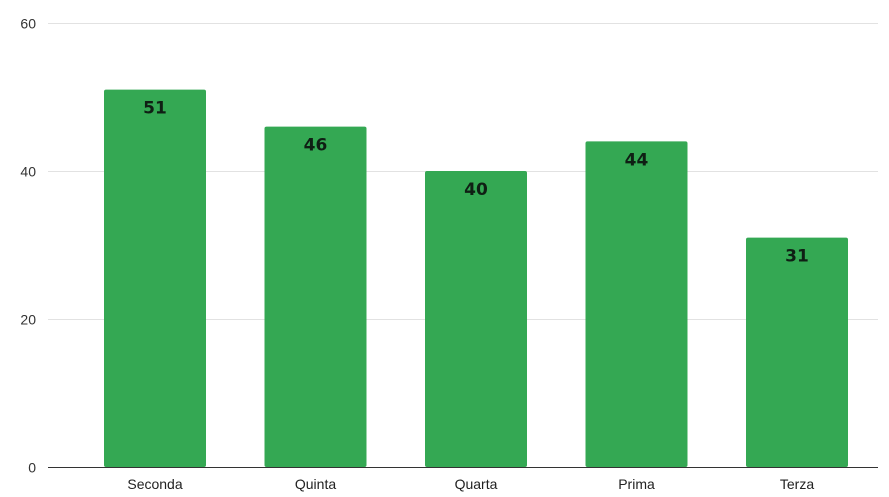  I want to click on bar-quarta, so click(476, 319).